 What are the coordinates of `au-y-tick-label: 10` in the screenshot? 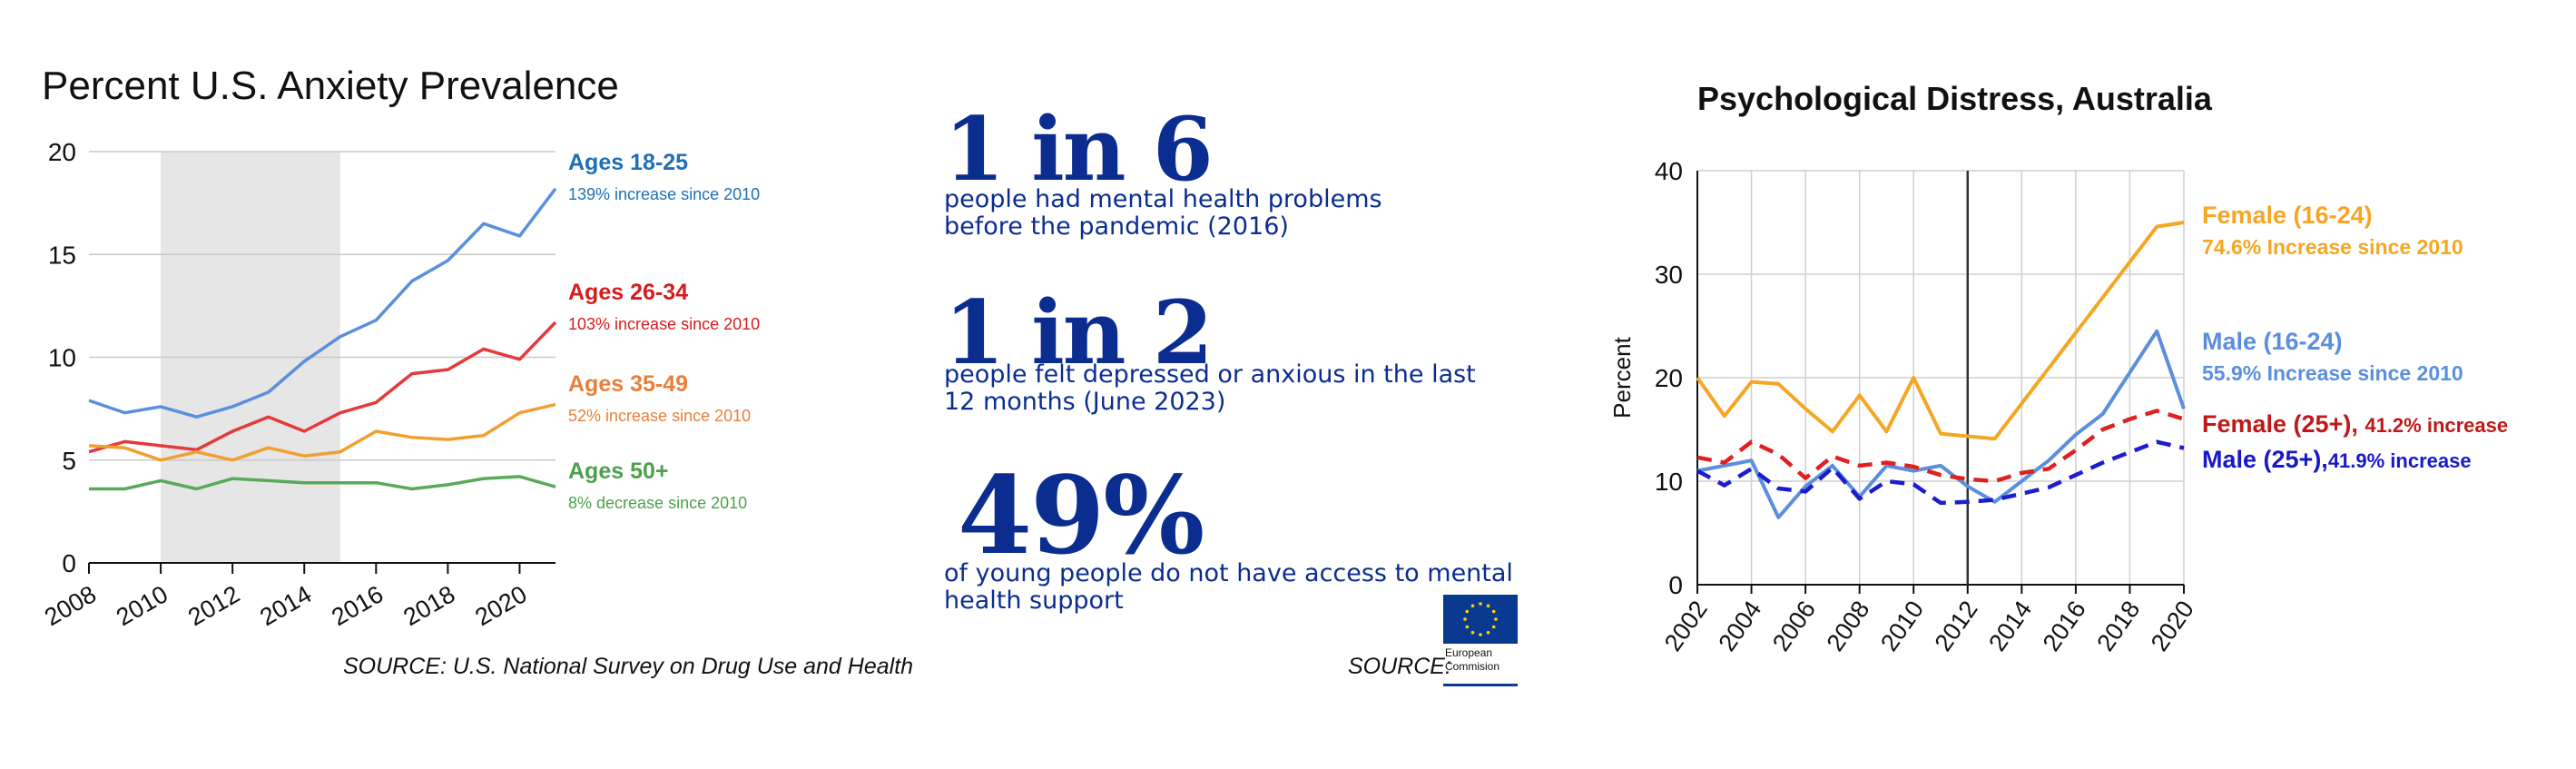 It's located at (1669, 482).